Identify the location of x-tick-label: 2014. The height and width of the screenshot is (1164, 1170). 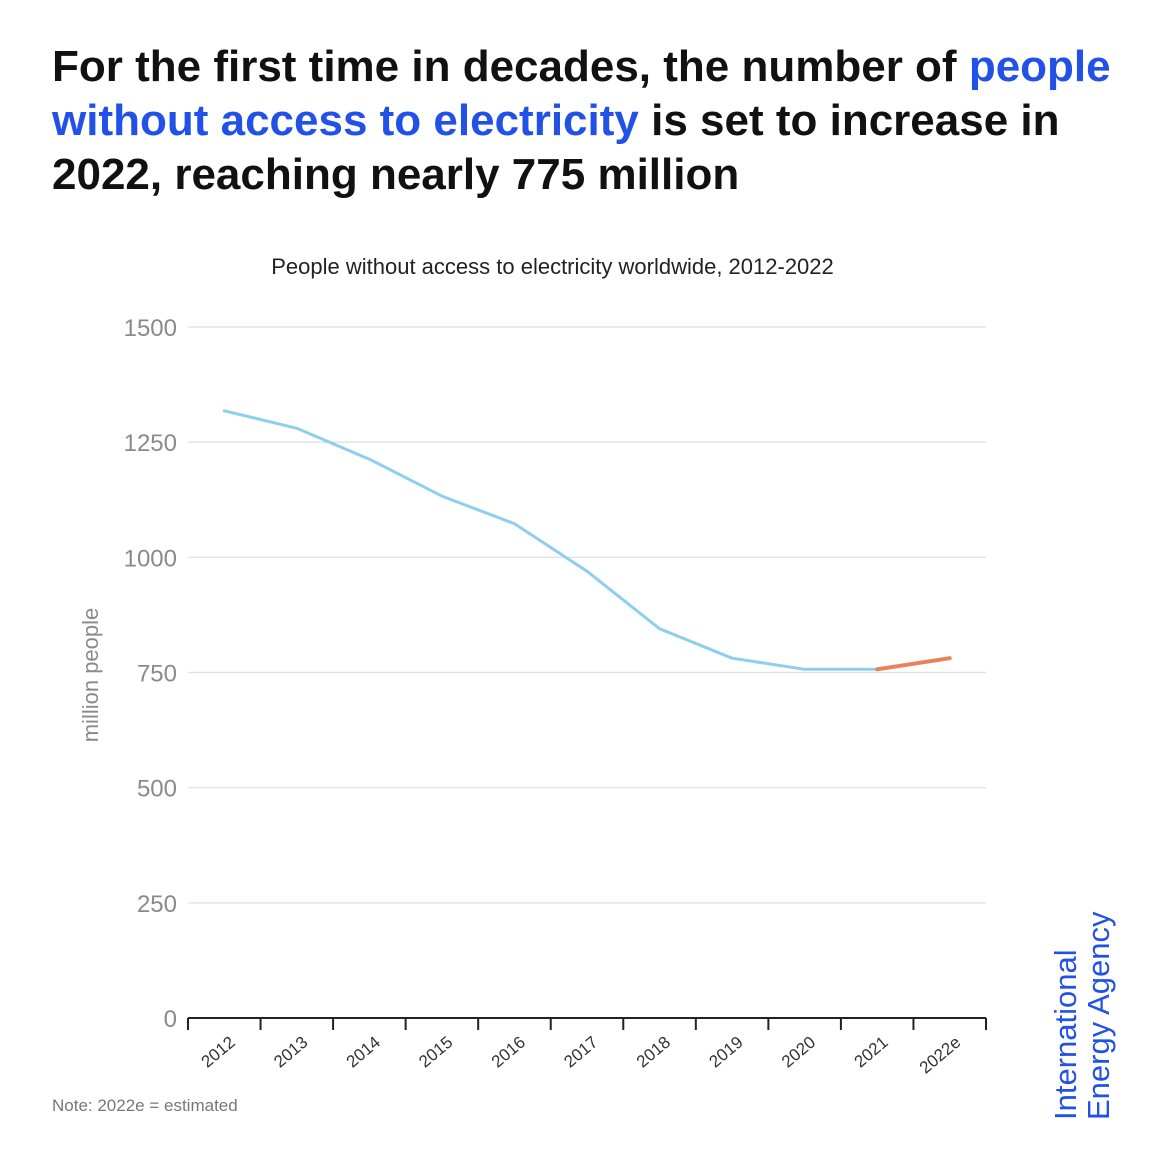
(363, 1052).